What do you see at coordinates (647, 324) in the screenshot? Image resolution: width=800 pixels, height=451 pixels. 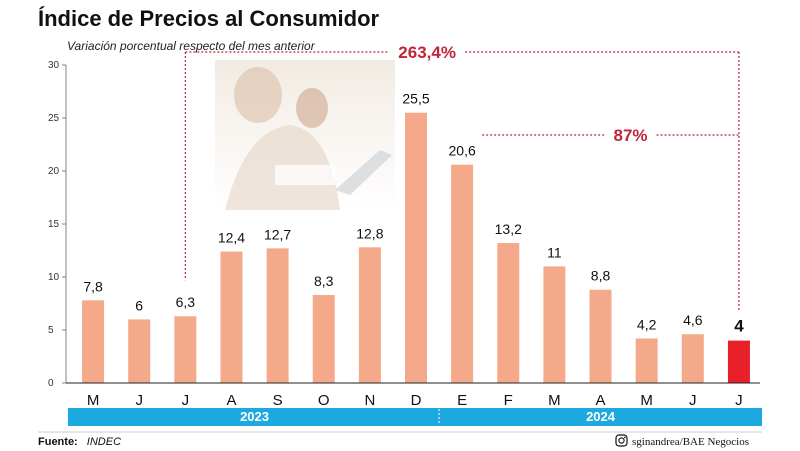 I see `bar-value-label: 4,2` at bounding box center [647, 324].